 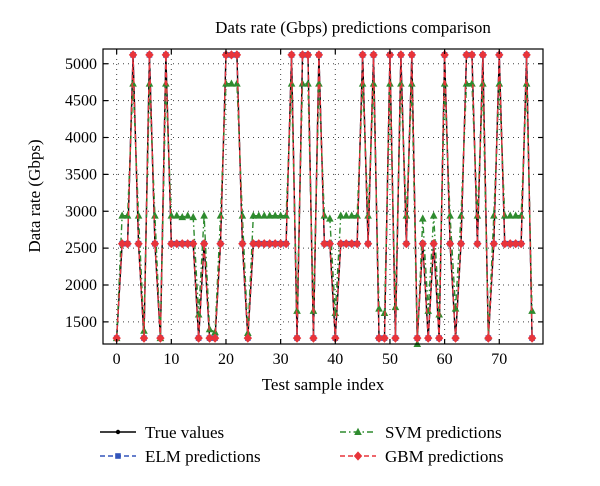 What do you see at coordinates (443, 432) in the screenshot?
I see `legend-label: SVM predictions` at bounding box center [443, 432].